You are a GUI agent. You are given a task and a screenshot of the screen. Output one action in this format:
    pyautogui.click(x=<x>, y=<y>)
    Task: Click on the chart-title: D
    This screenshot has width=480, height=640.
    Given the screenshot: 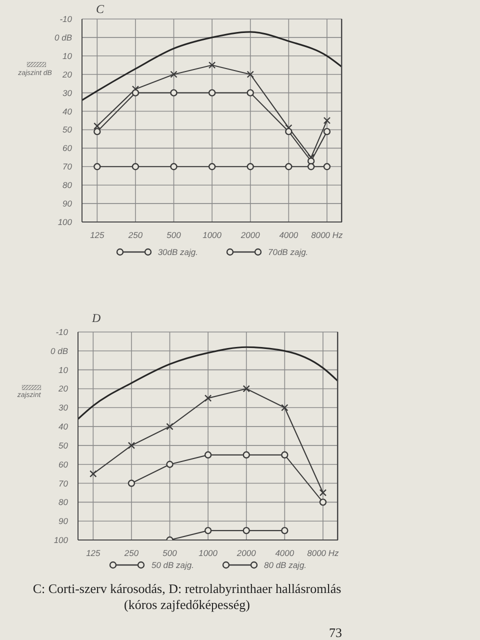 What is the action you would take?
    pyautogui.click(x=96, y=318)
    